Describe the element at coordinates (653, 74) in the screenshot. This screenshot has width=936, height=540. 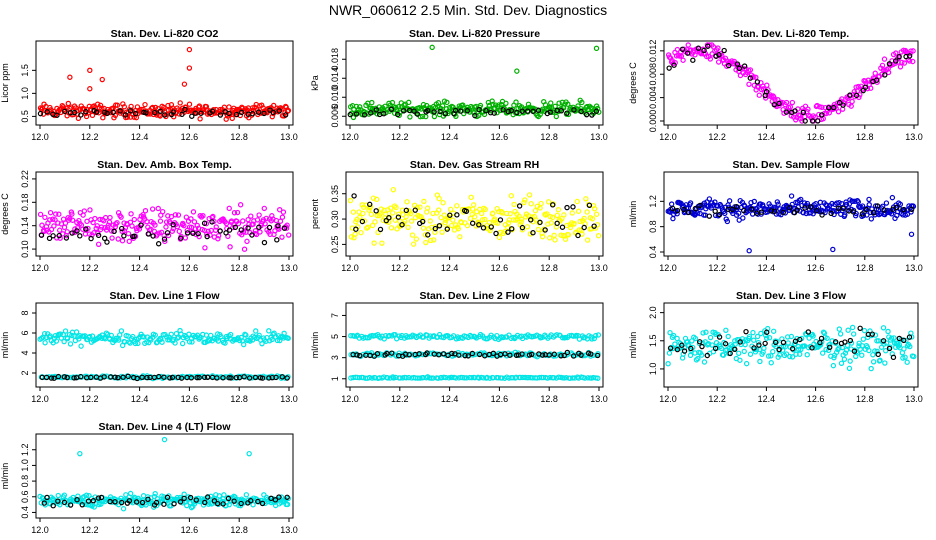
I see `y-tick-label: 0.008` at that location.